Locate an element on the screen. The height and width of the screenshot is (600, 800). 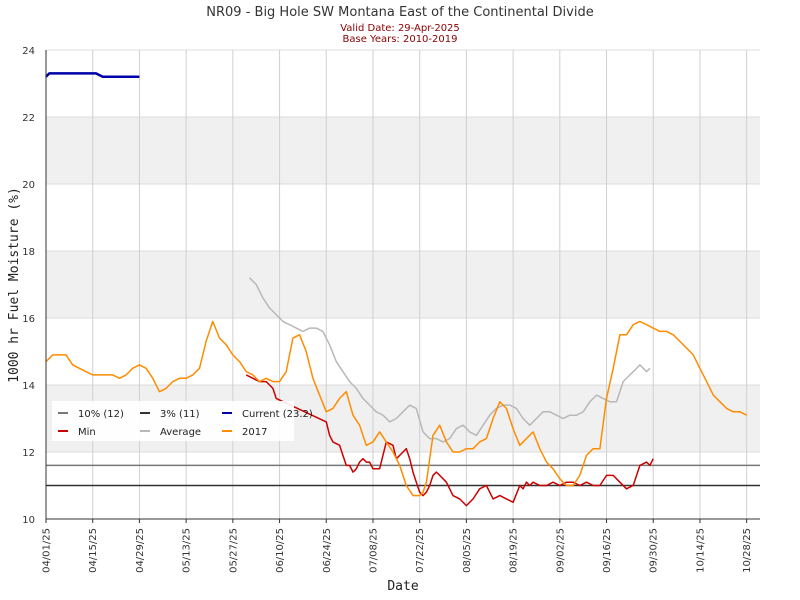
x-tick-label: 05/13/25 is located at coordinates (187, 550).